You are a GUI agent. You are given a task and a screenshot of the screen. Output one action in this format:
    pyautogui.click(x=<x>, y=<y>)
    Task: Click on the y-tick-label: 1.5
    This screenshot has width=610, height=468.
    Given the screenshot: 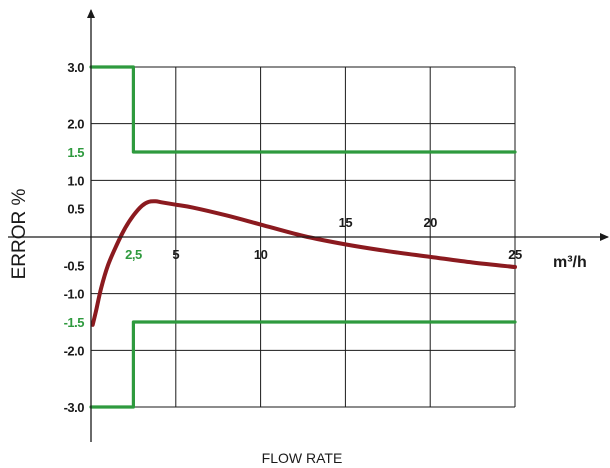 What is the action you would take?
    pyautogui.click(x=75, y=152)
    